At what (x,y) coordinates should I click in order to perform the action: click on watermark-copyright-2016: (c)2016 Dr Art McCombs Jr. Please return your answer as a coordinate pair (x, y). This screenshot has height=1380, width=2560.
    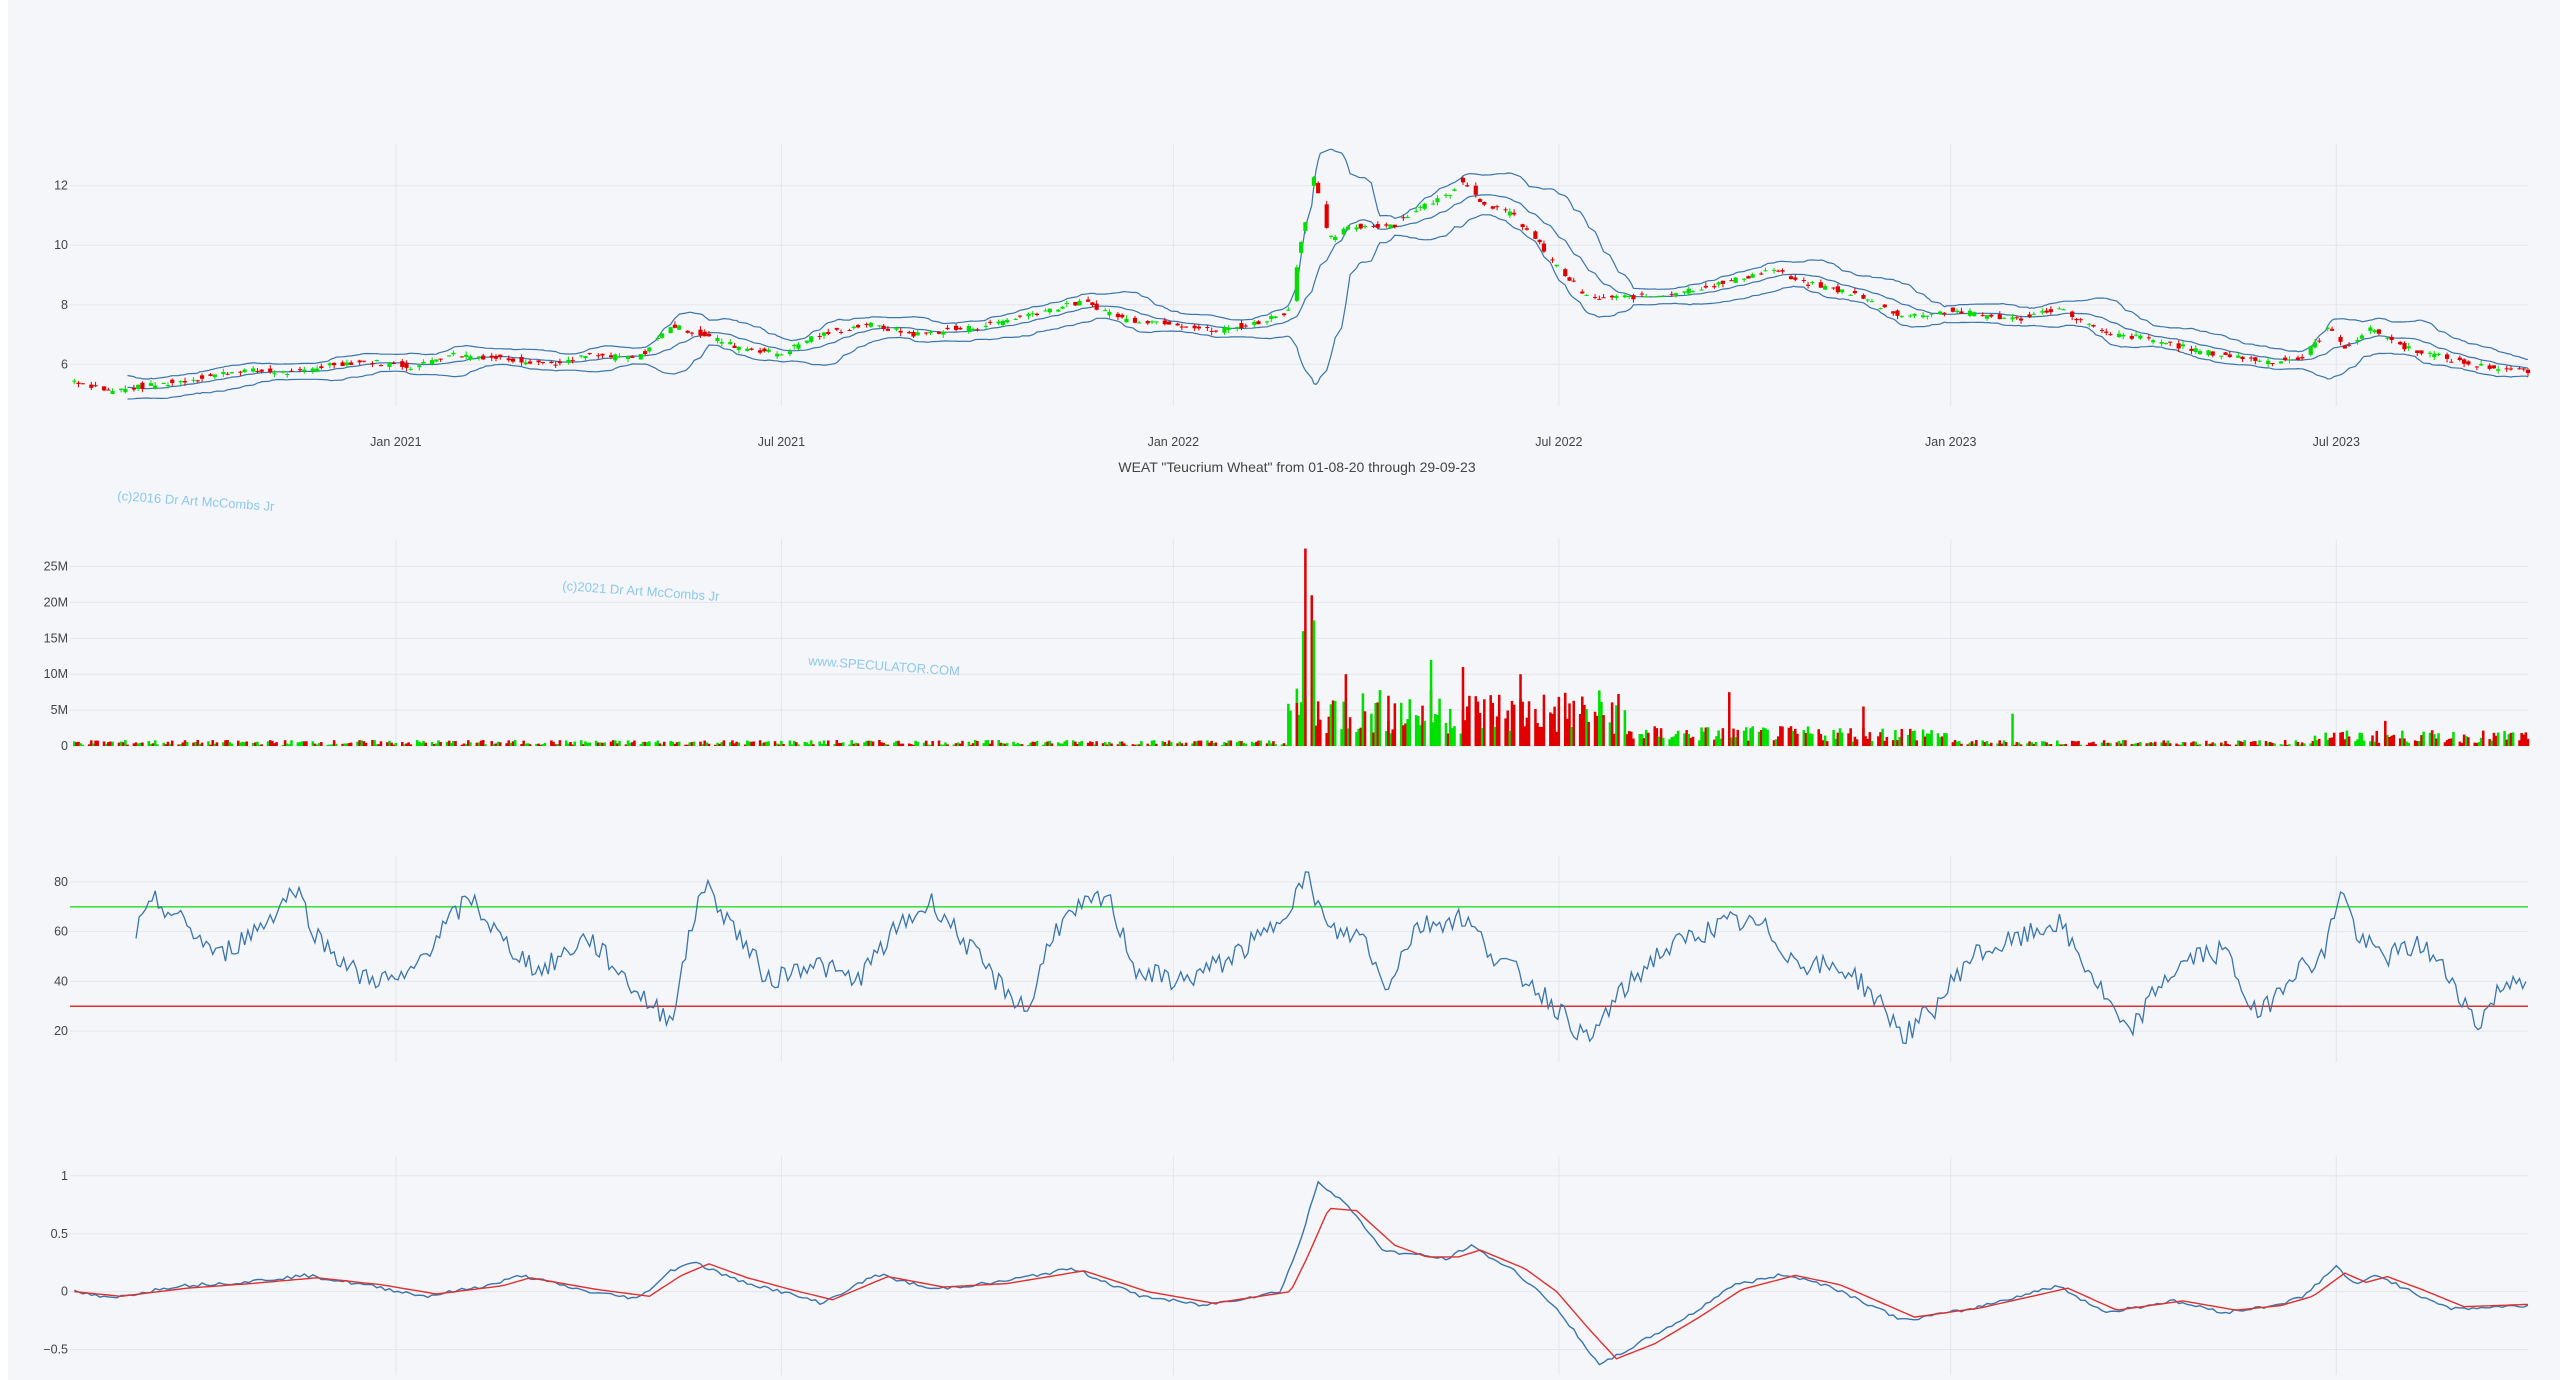
    Looking at the image, I should click on (196, 501).